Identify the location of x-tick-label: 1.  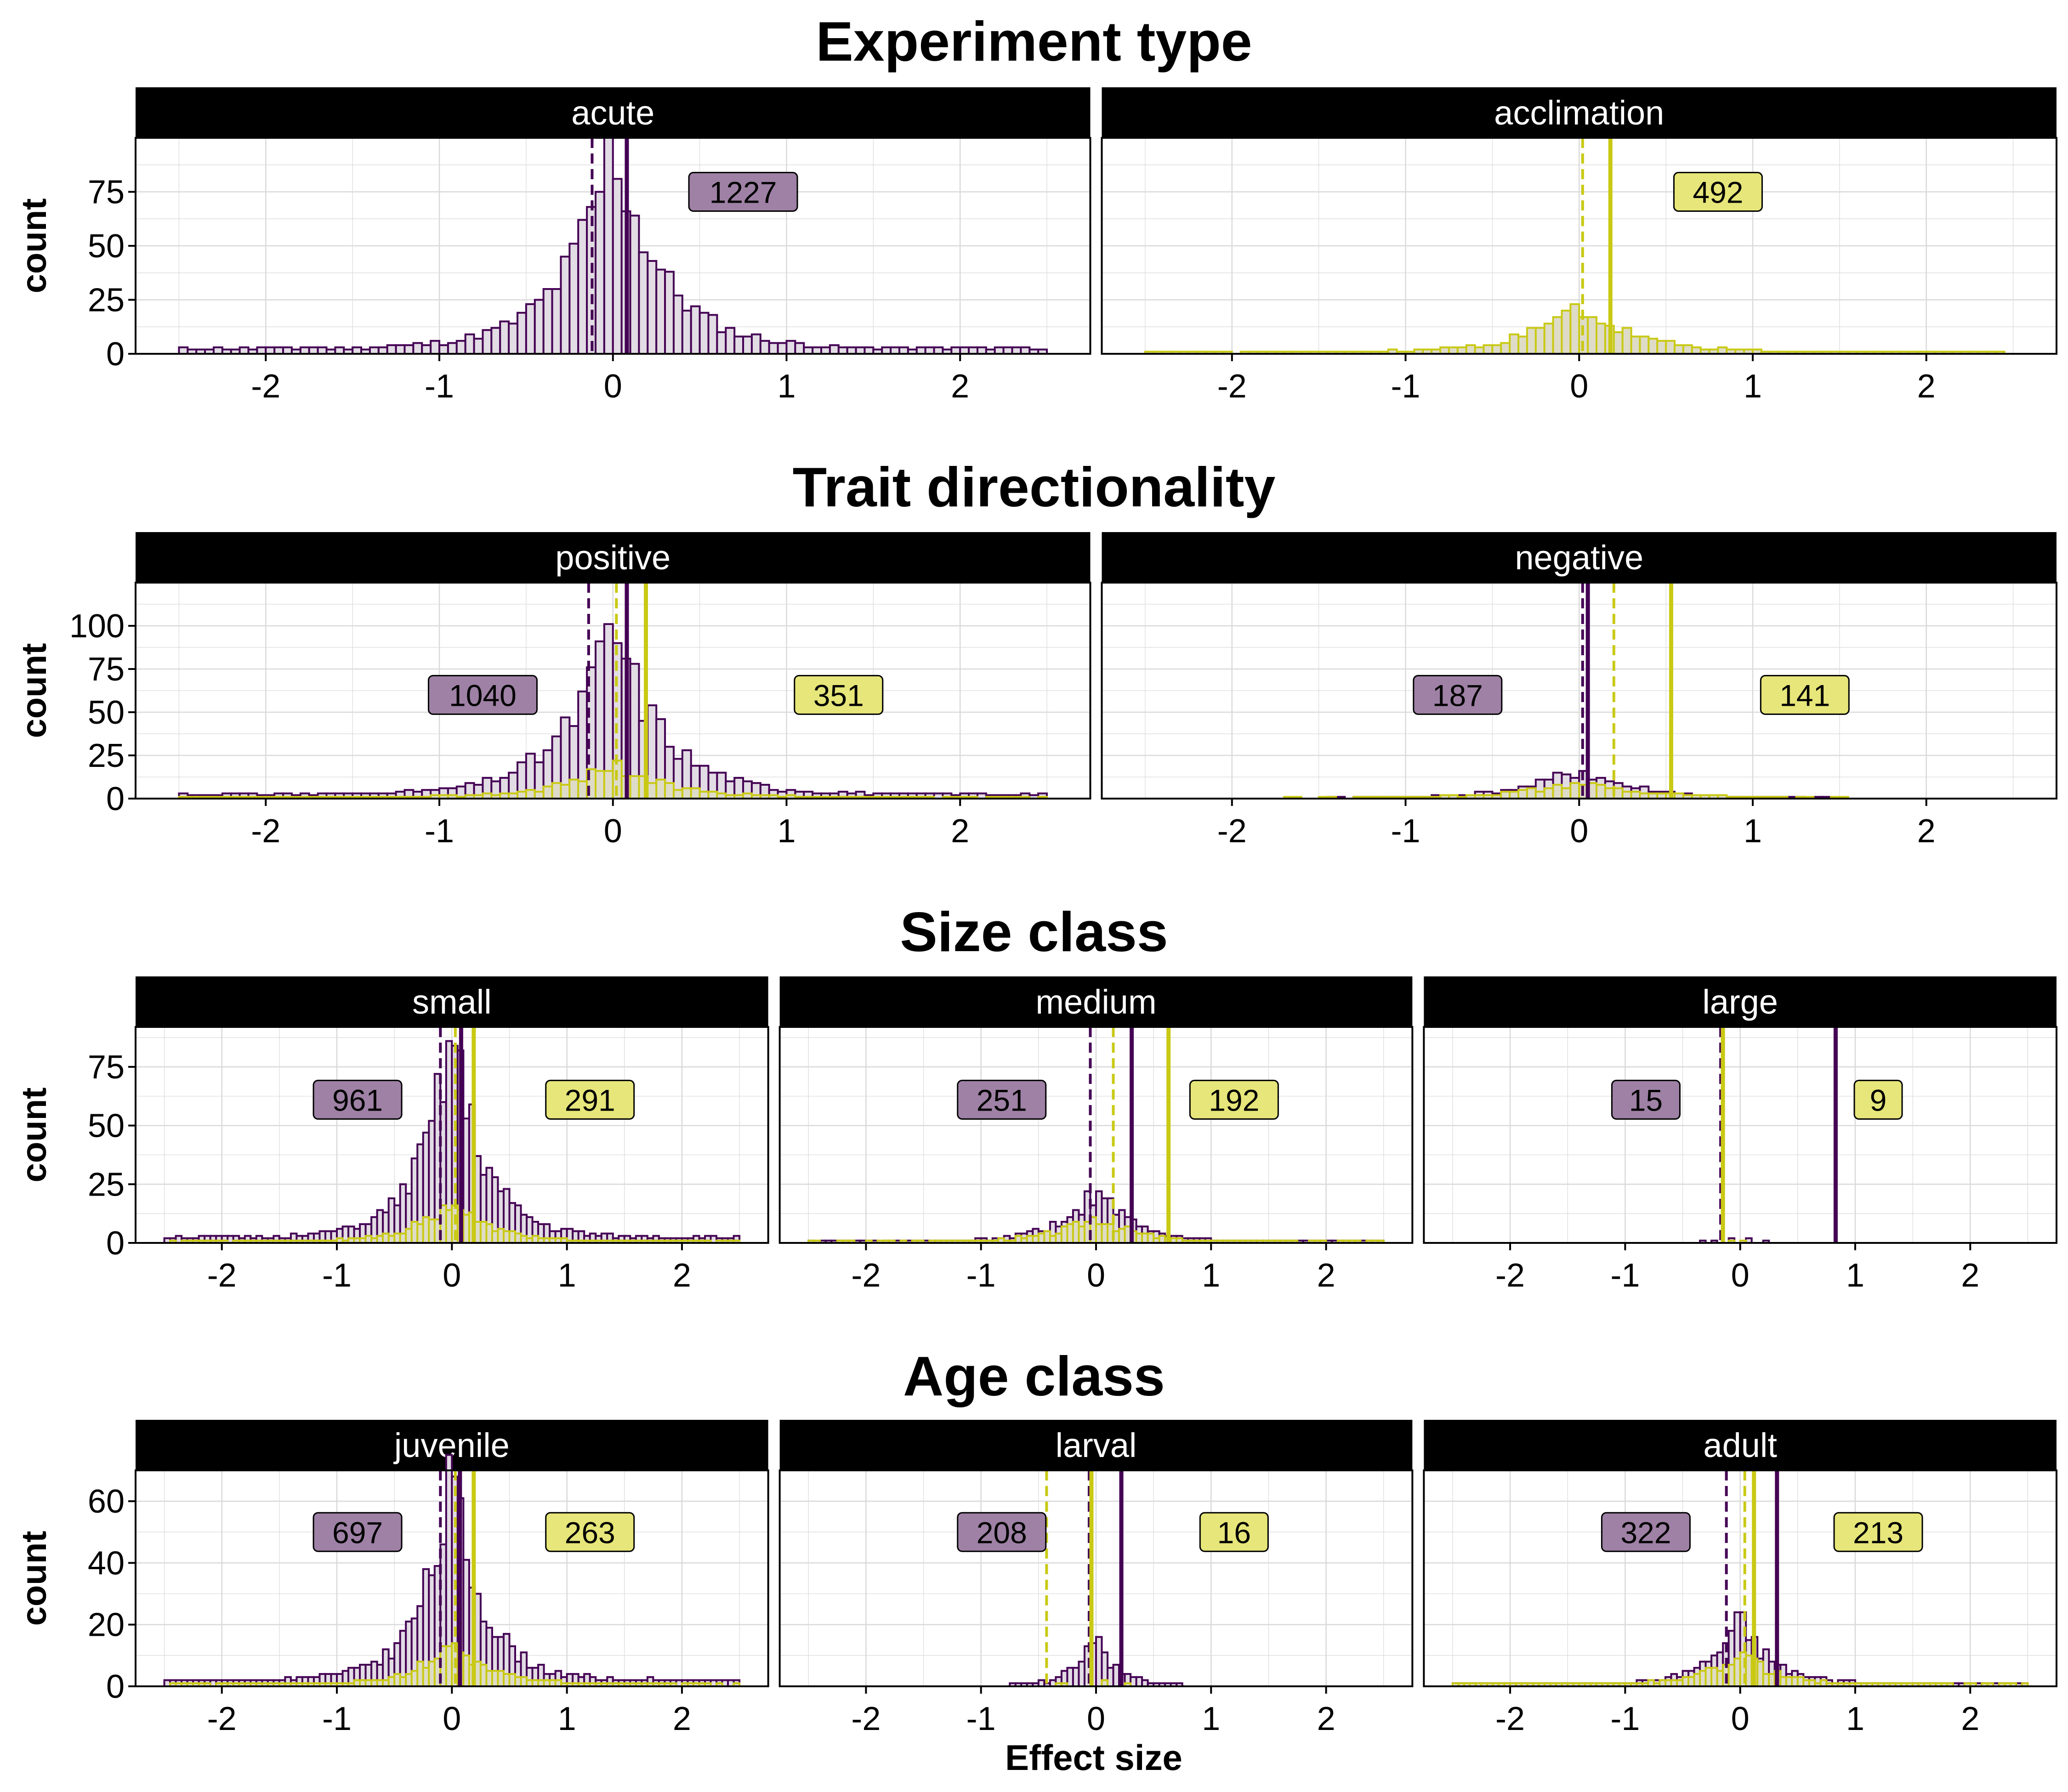
(786, 831).